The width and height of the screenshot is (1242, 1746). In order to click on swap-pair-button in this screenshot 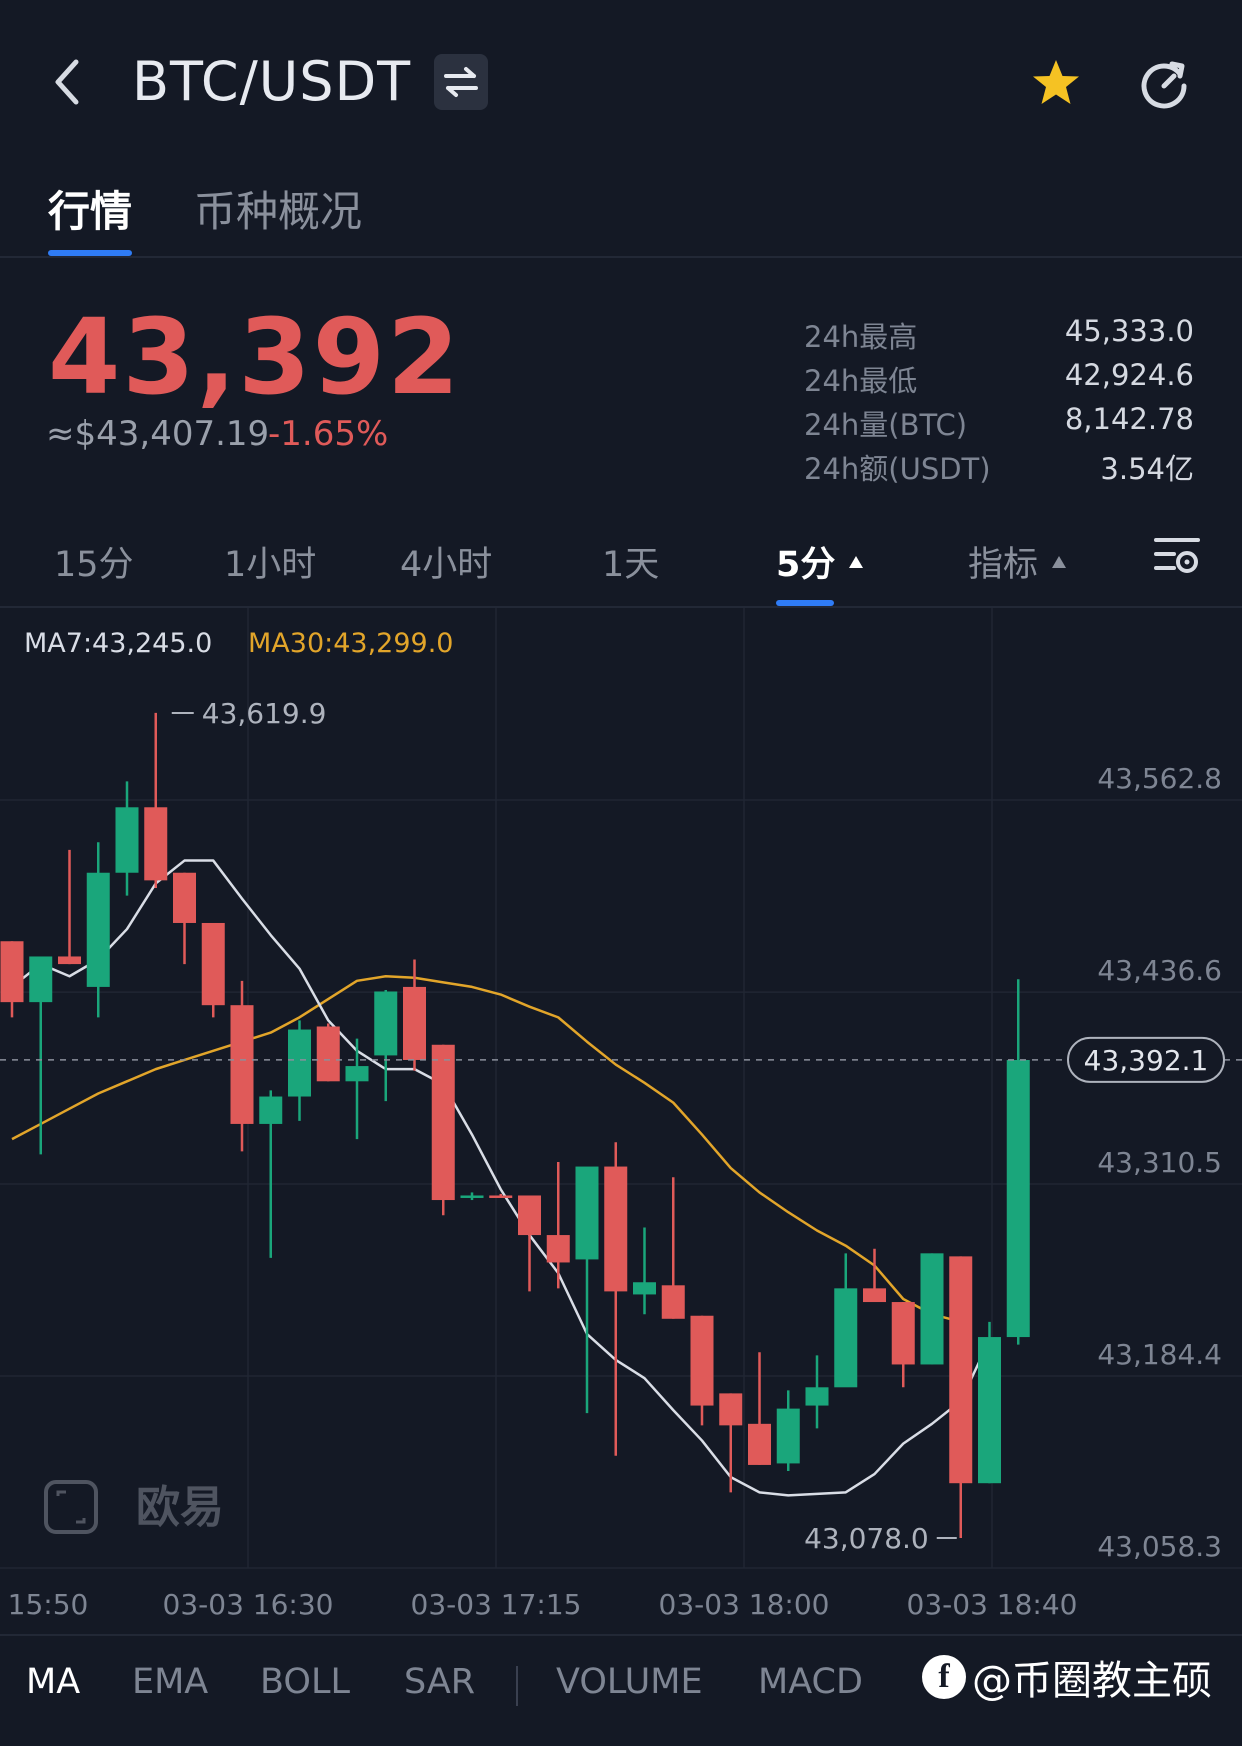, I will do `click(461, 82)`.